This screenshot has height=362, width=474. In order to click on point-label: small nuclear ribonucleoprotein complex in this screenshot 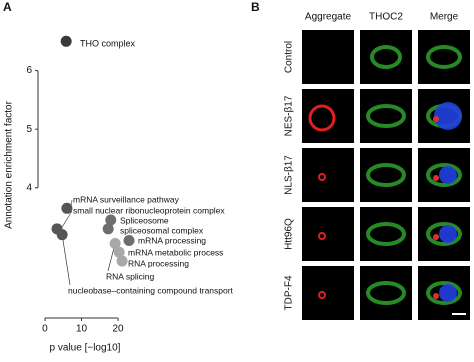, I will do `click(149, 210)`.